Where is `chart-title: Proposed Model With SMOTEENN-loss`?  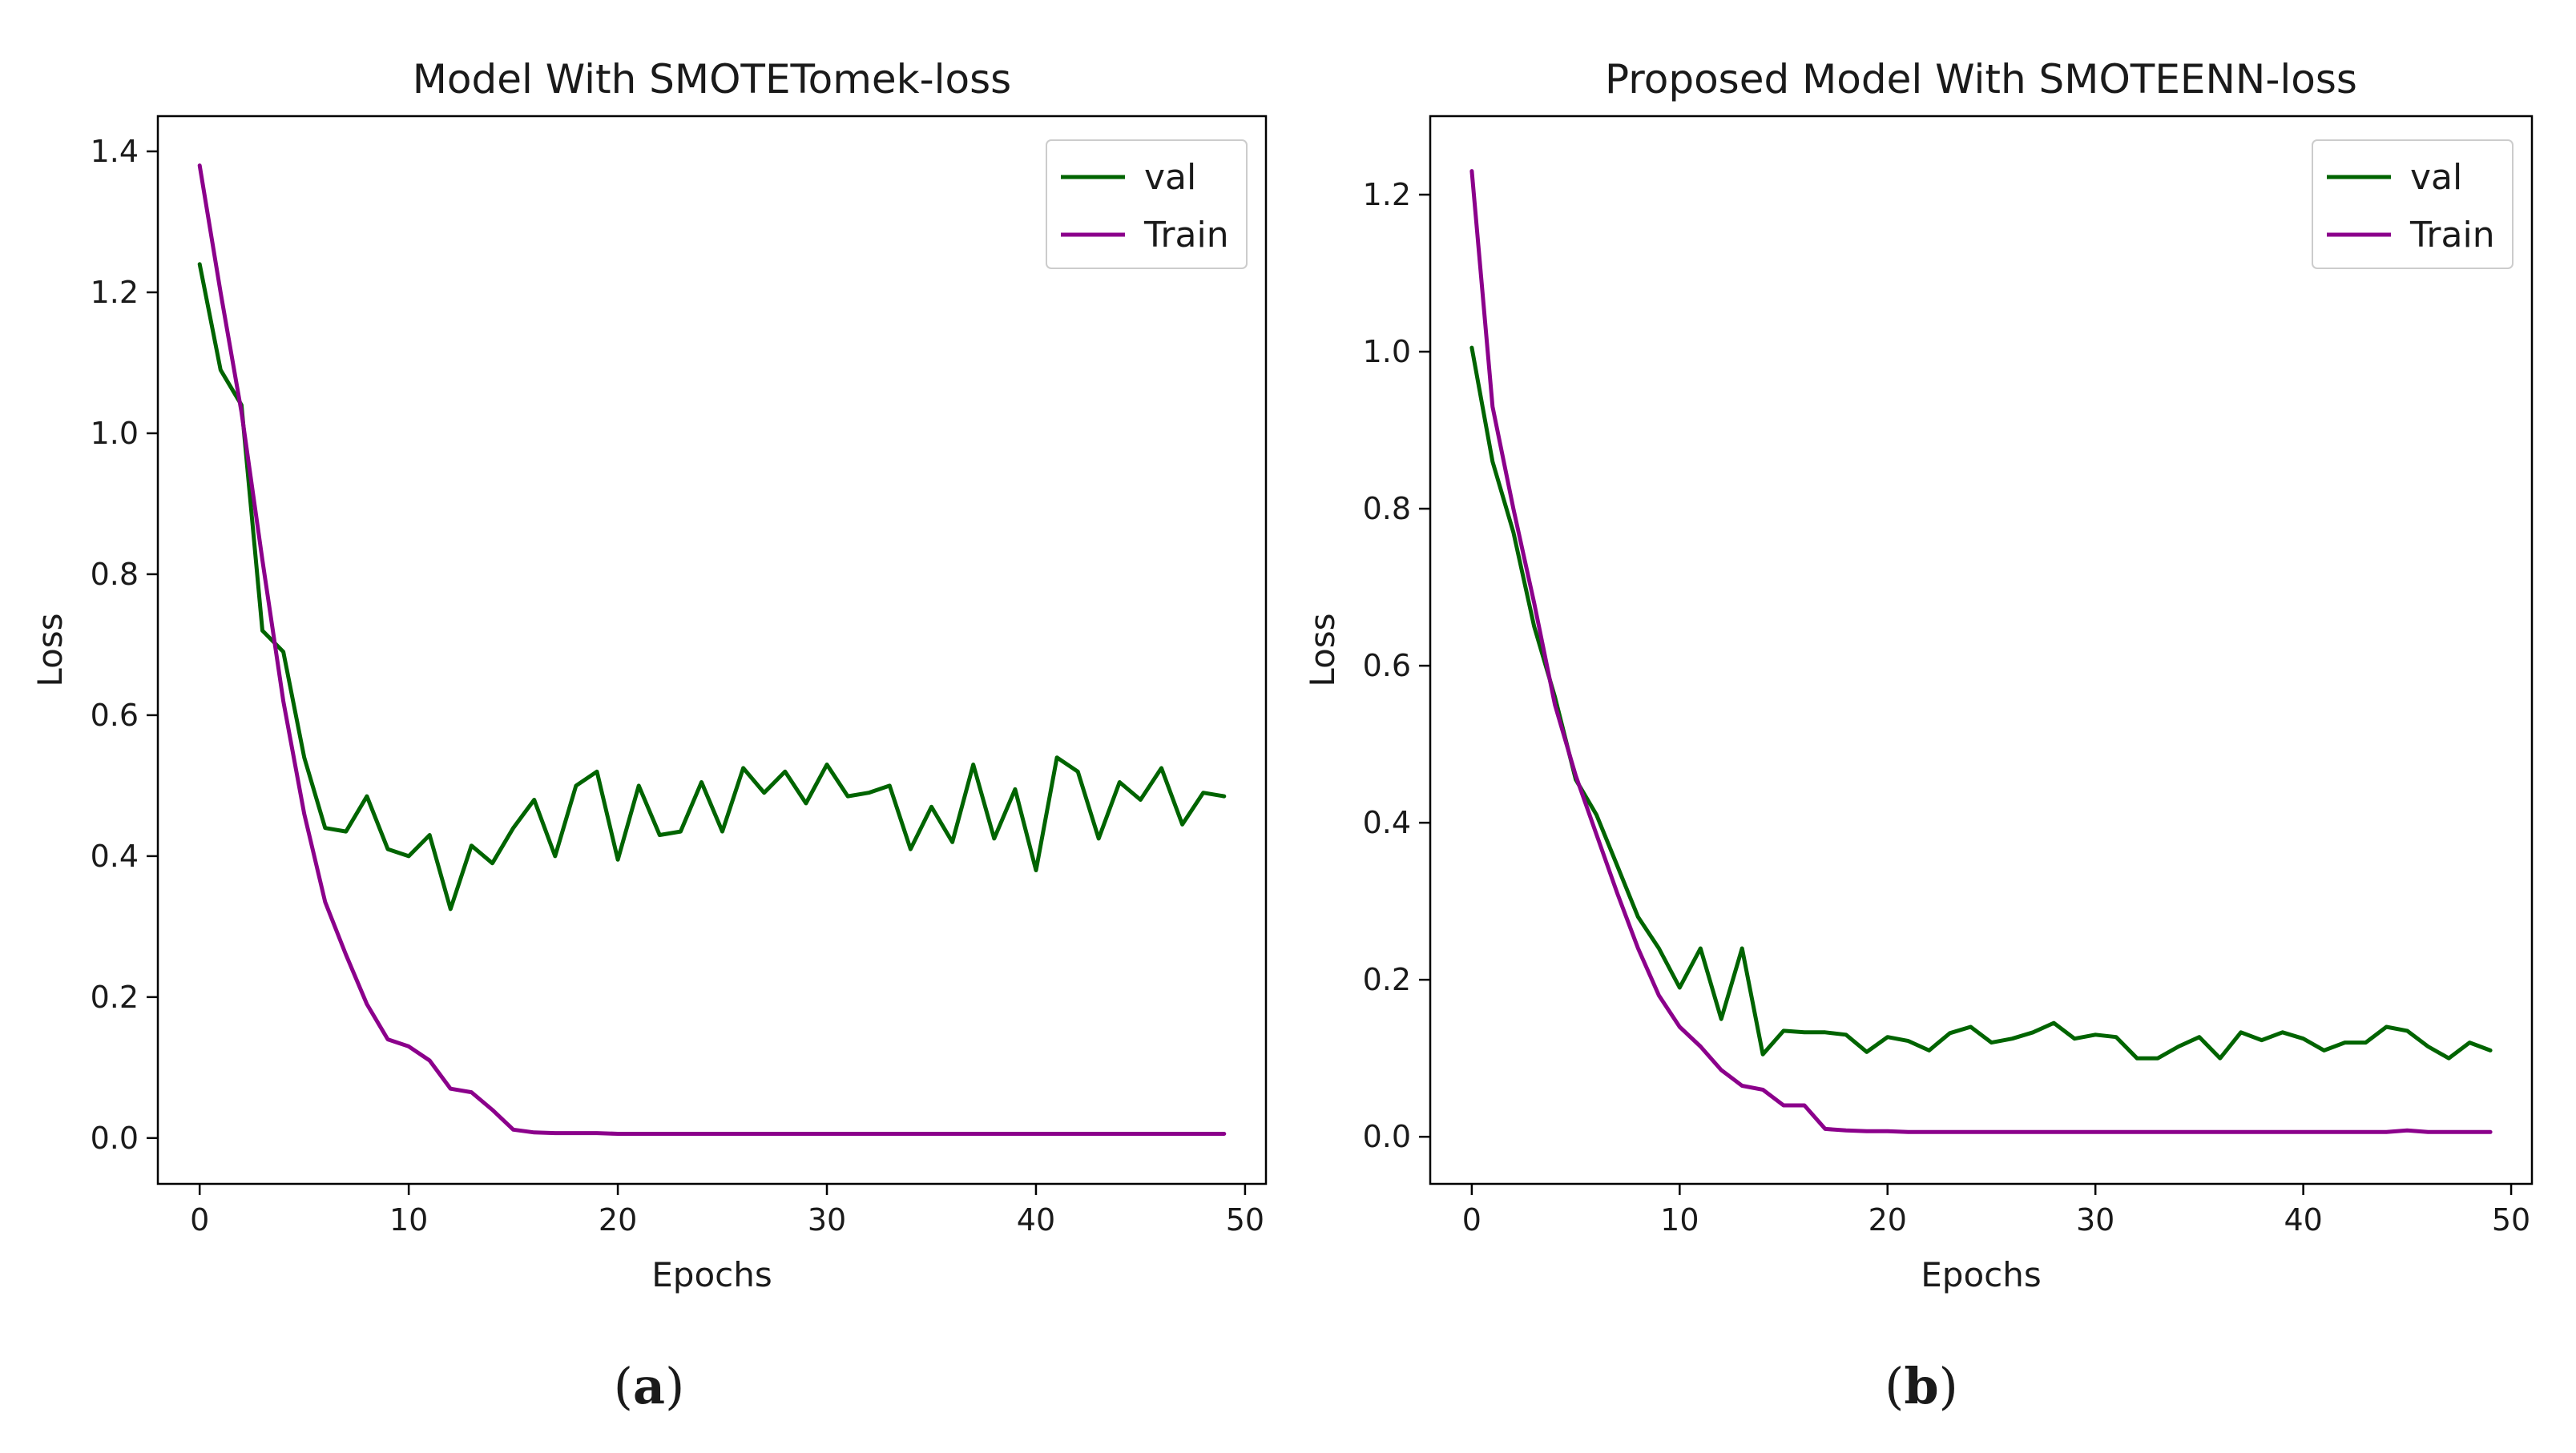
chart-title: Proposed Model With SMOTEENN-loss is located at coordinates (1981, 79).